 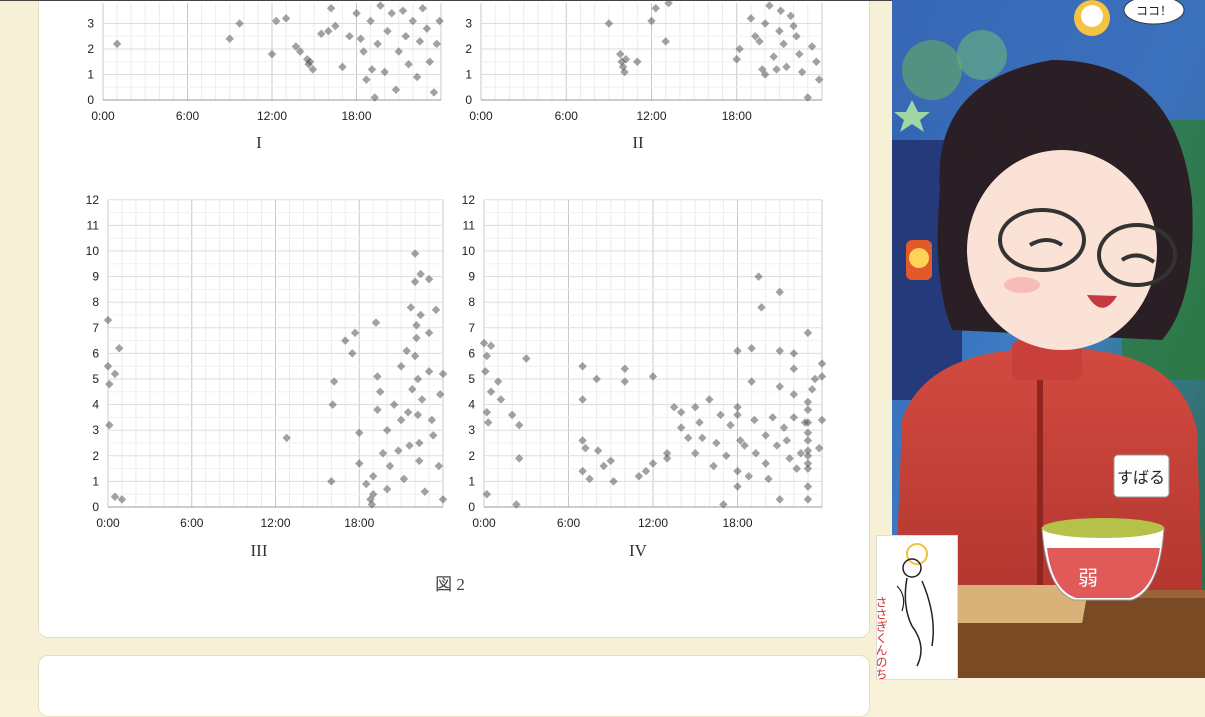 What do you see at coordinates (1102, 301) in the screenshot?
I see `mouth` at bounding box center [1102, 301].